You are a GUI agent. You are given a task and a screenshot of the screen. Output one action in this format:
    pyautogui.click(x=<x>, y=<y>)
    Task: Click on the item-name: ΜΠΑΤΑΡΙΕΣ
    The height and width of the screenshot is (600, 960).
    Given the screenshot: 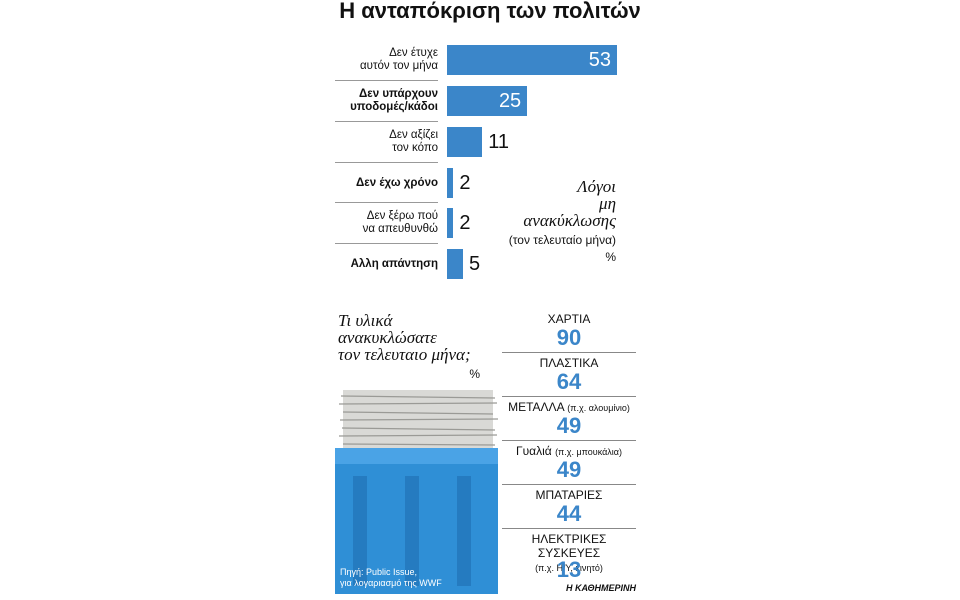 What is the action you would take?
    pyautogui.click(x=569, y=495)
    